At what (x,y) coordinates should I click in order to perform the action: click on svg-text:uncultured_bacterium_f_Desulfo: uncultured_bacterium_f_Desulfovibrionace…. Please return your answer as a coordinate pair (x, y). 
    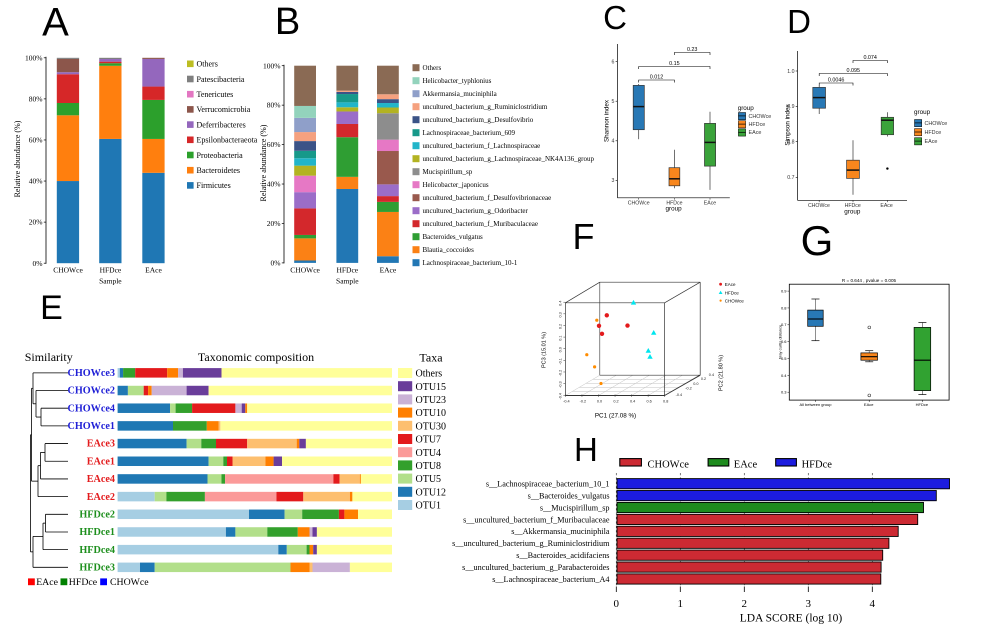
    Looking at the image, I should click on (487, 198).